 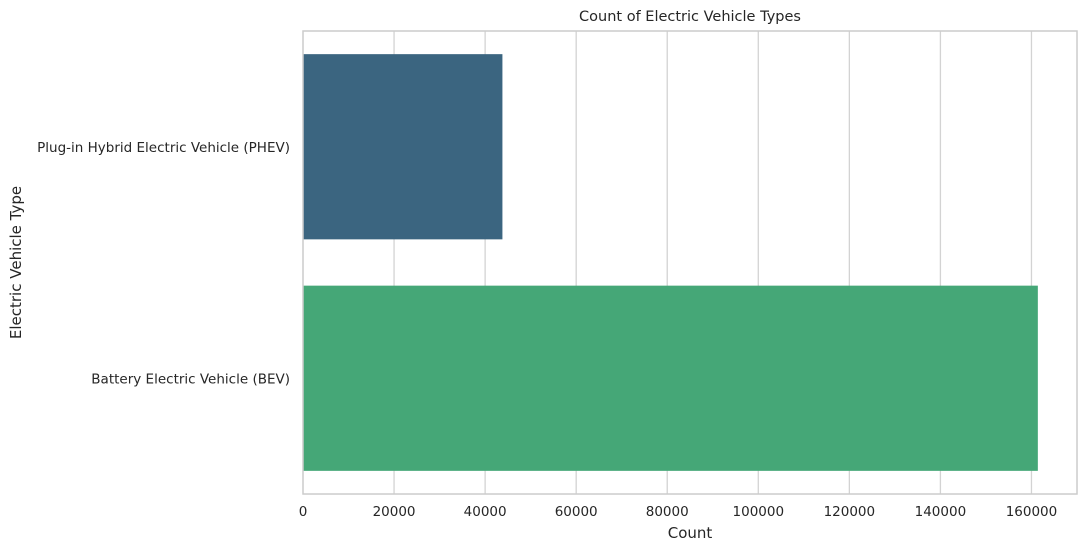 What do you see at coordinates (394, 512) in the screenshot?
I see `x-tick-label-1: 20000` at bounding box center [394, 512].